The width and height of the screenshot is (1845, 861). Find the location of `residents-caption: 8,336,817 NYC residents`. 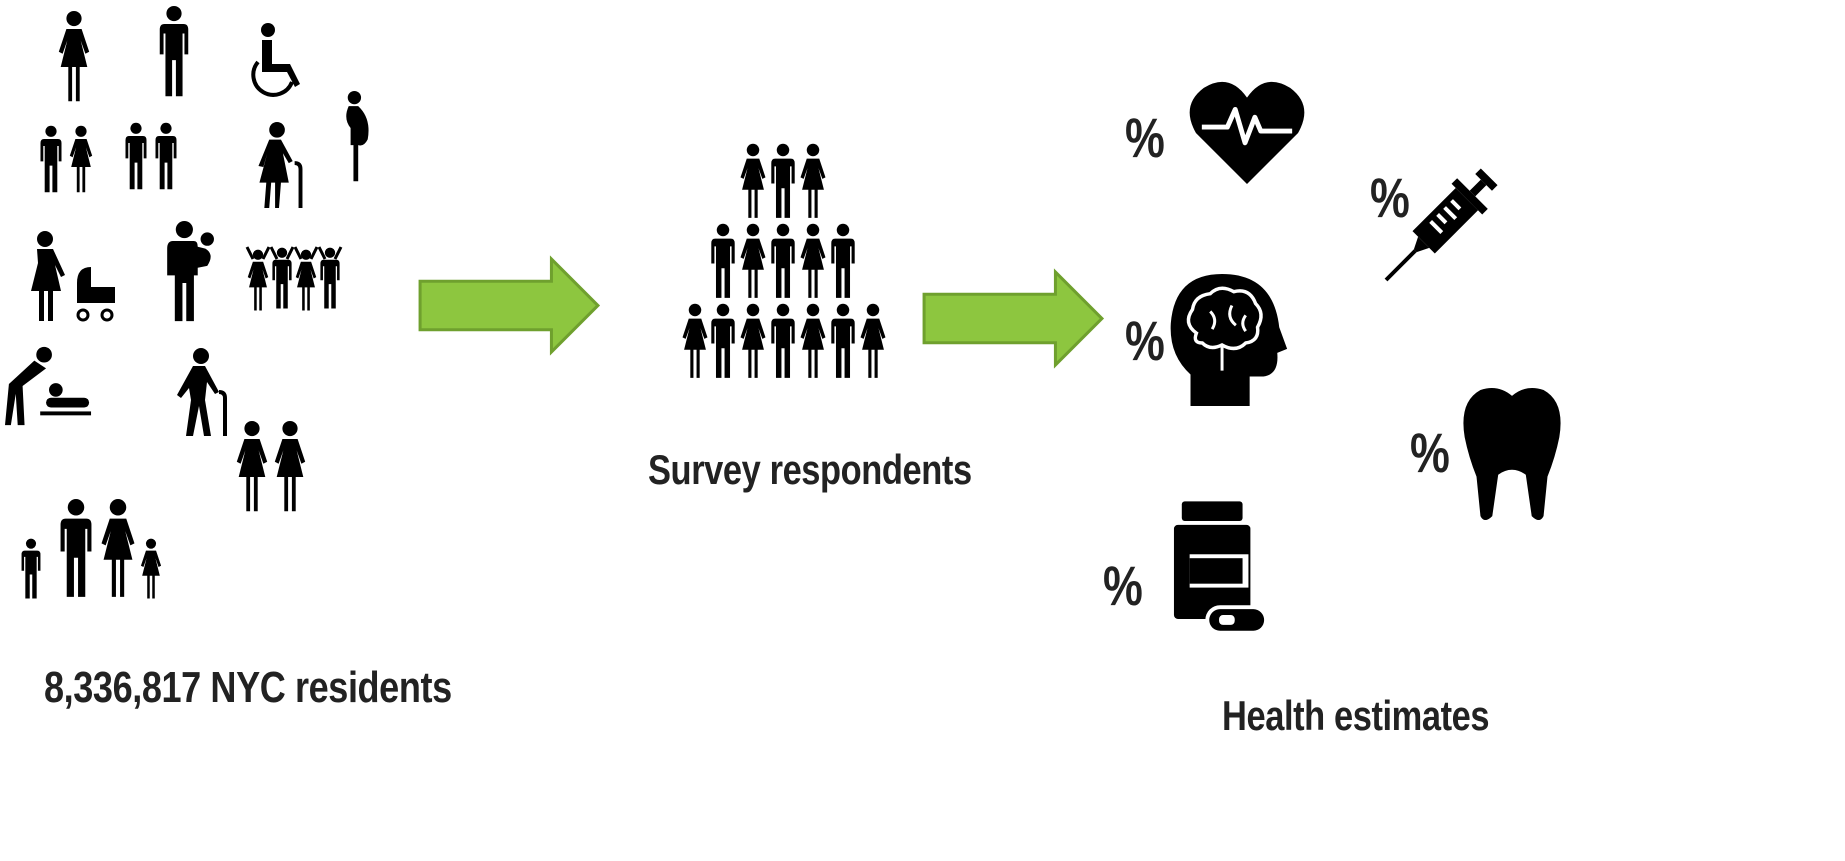

residents-caption: 8,336,817 NYC residents is located at coordinates (248, 687).